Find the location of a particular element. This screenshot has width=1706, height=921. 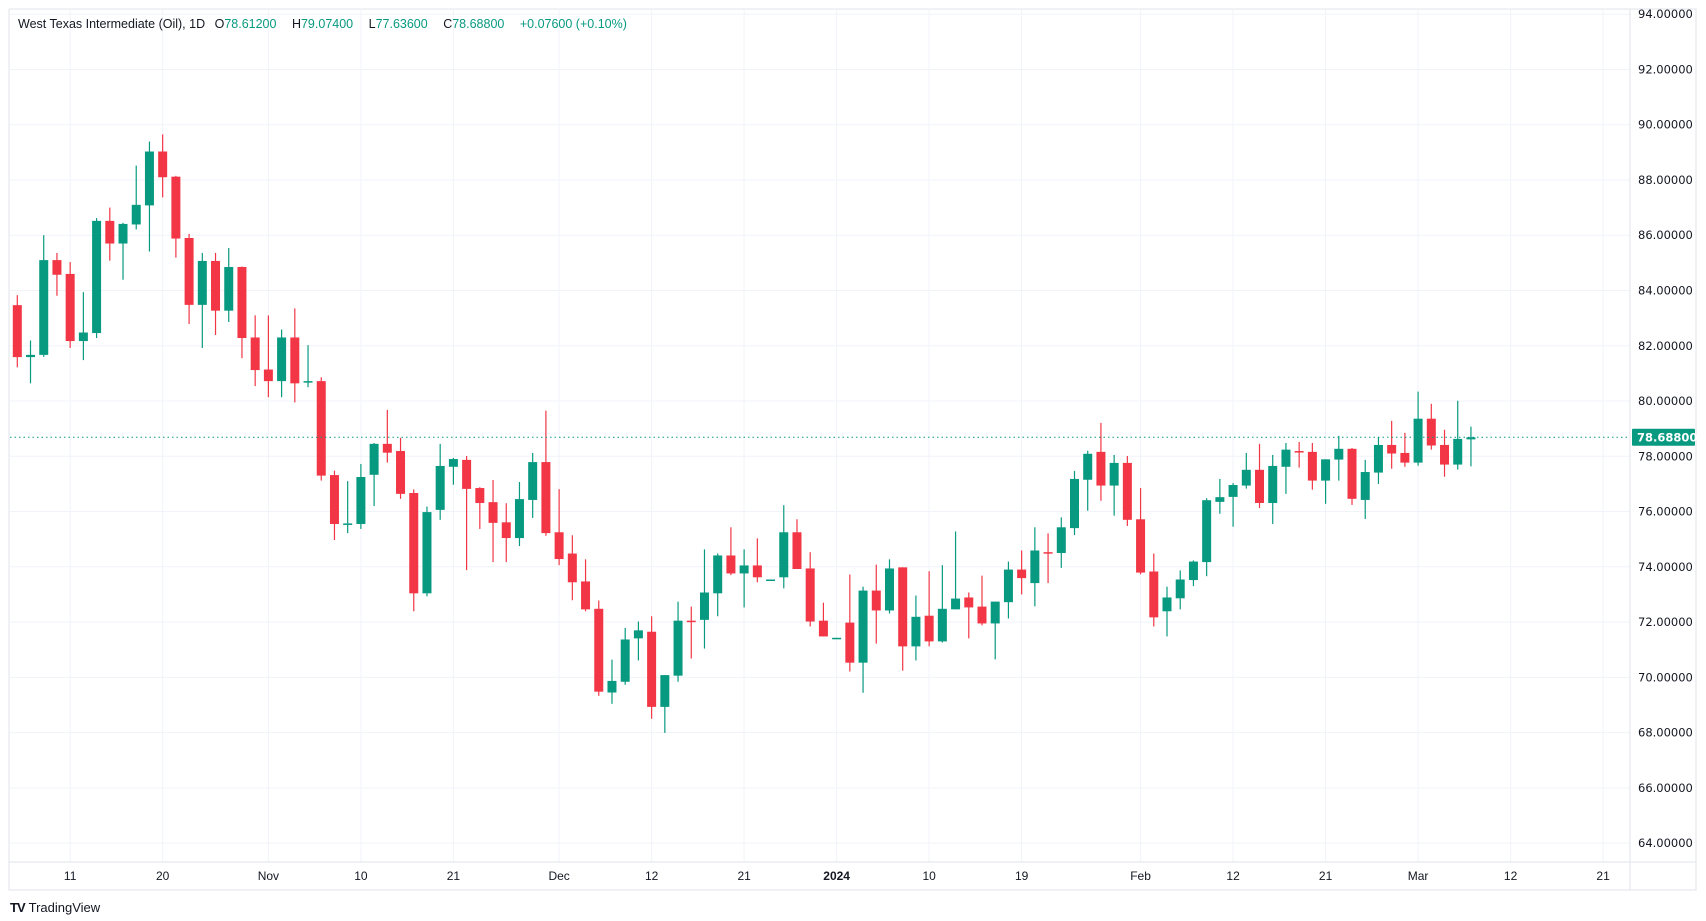

price-tick-label: 66.00000 is located at coordinates (1665, 788).